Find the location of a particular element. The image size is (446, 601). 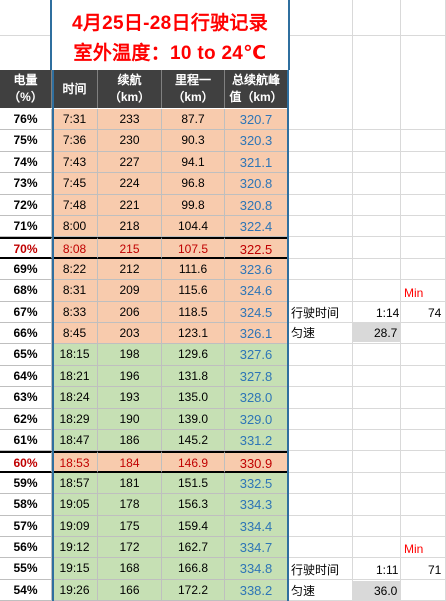

range-cell: 172 is located at coordinates (130, 548).